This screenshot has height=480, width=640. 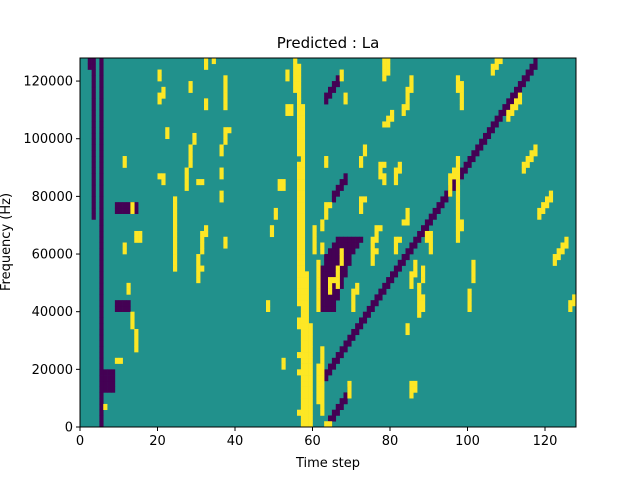 What do you see at coordinates (48, 139) in the screenshot?
I see `y-tick-label: 100000` at bounding box center [48, 139].